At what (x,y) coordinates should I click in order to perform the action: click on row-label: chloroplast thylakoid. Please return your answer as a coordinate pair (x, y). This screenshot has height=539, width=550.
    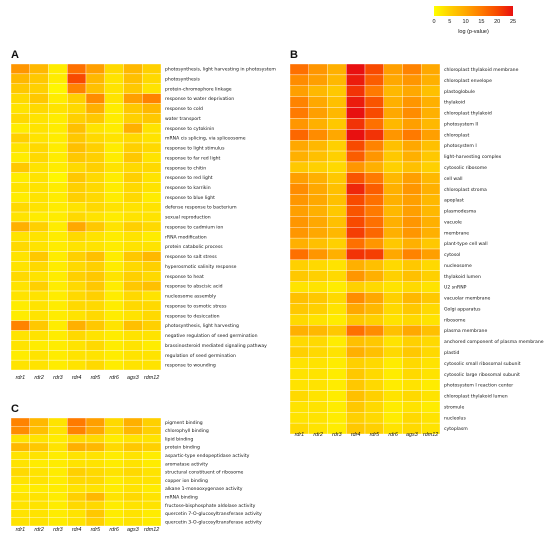
    Looking at the image, I should click on (468, 114).